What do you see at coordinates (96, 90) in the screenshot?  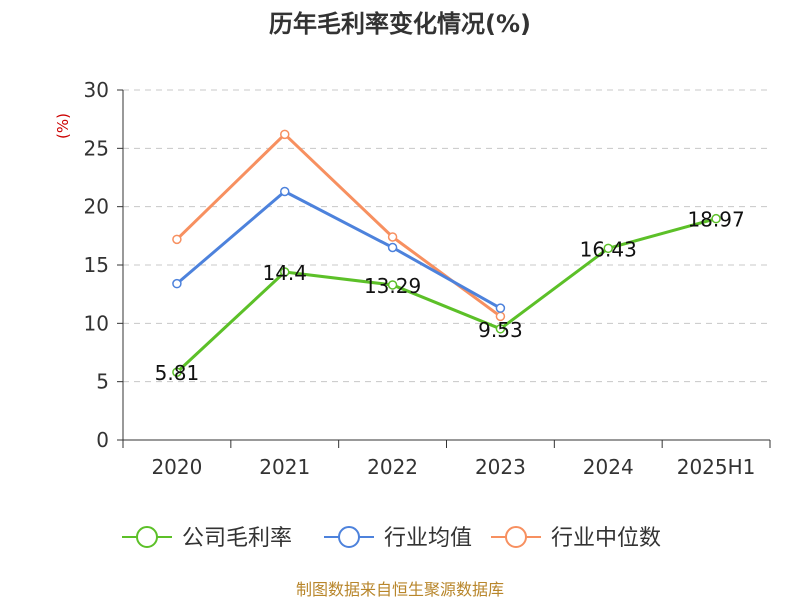 I see `y-tick-label: 30` at bounding box center [96, 90].